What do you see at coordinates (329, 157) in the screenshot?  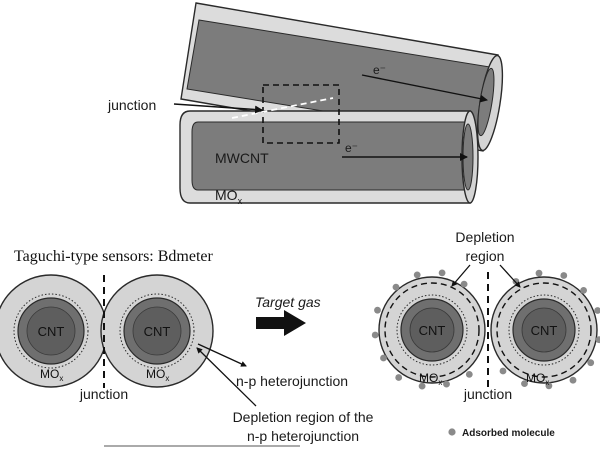 I see `lower-tube` at bounding box center [329, 157].